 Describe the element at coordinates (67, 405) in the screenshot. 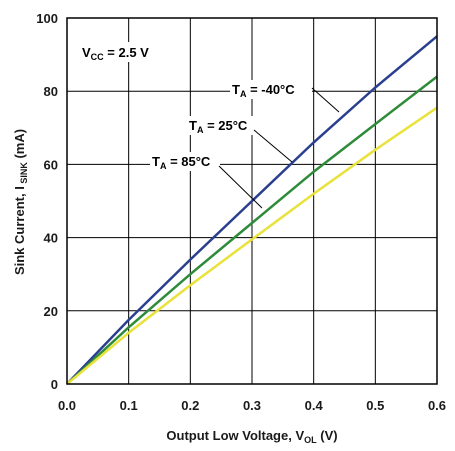

I see `x-tick-label: 0.0` at that location.